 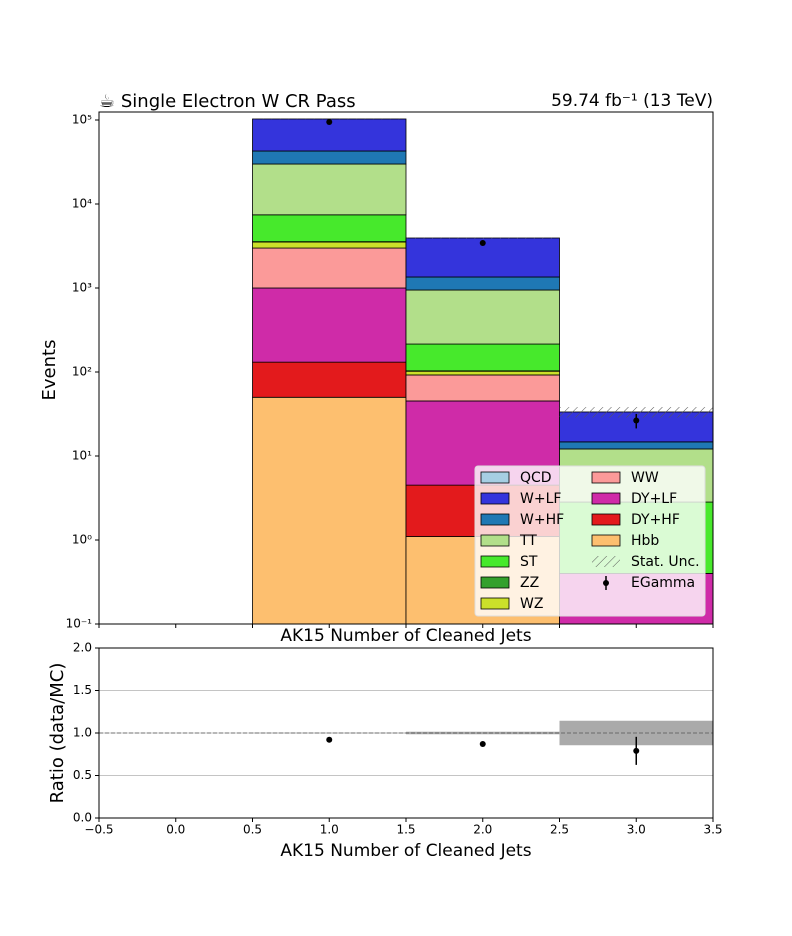 What do you see at coordinates (665, 562) in the screenshot?
I see `legend-label: Stat. Unc.` at bounding box center [665, 562].